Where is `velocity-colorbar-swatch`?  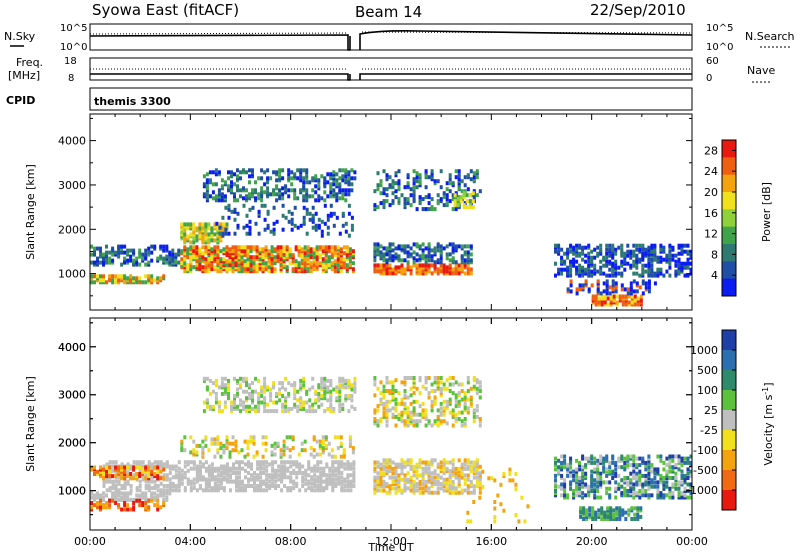
velocity-colorbar-swatch is located at coordinates (729, 420).